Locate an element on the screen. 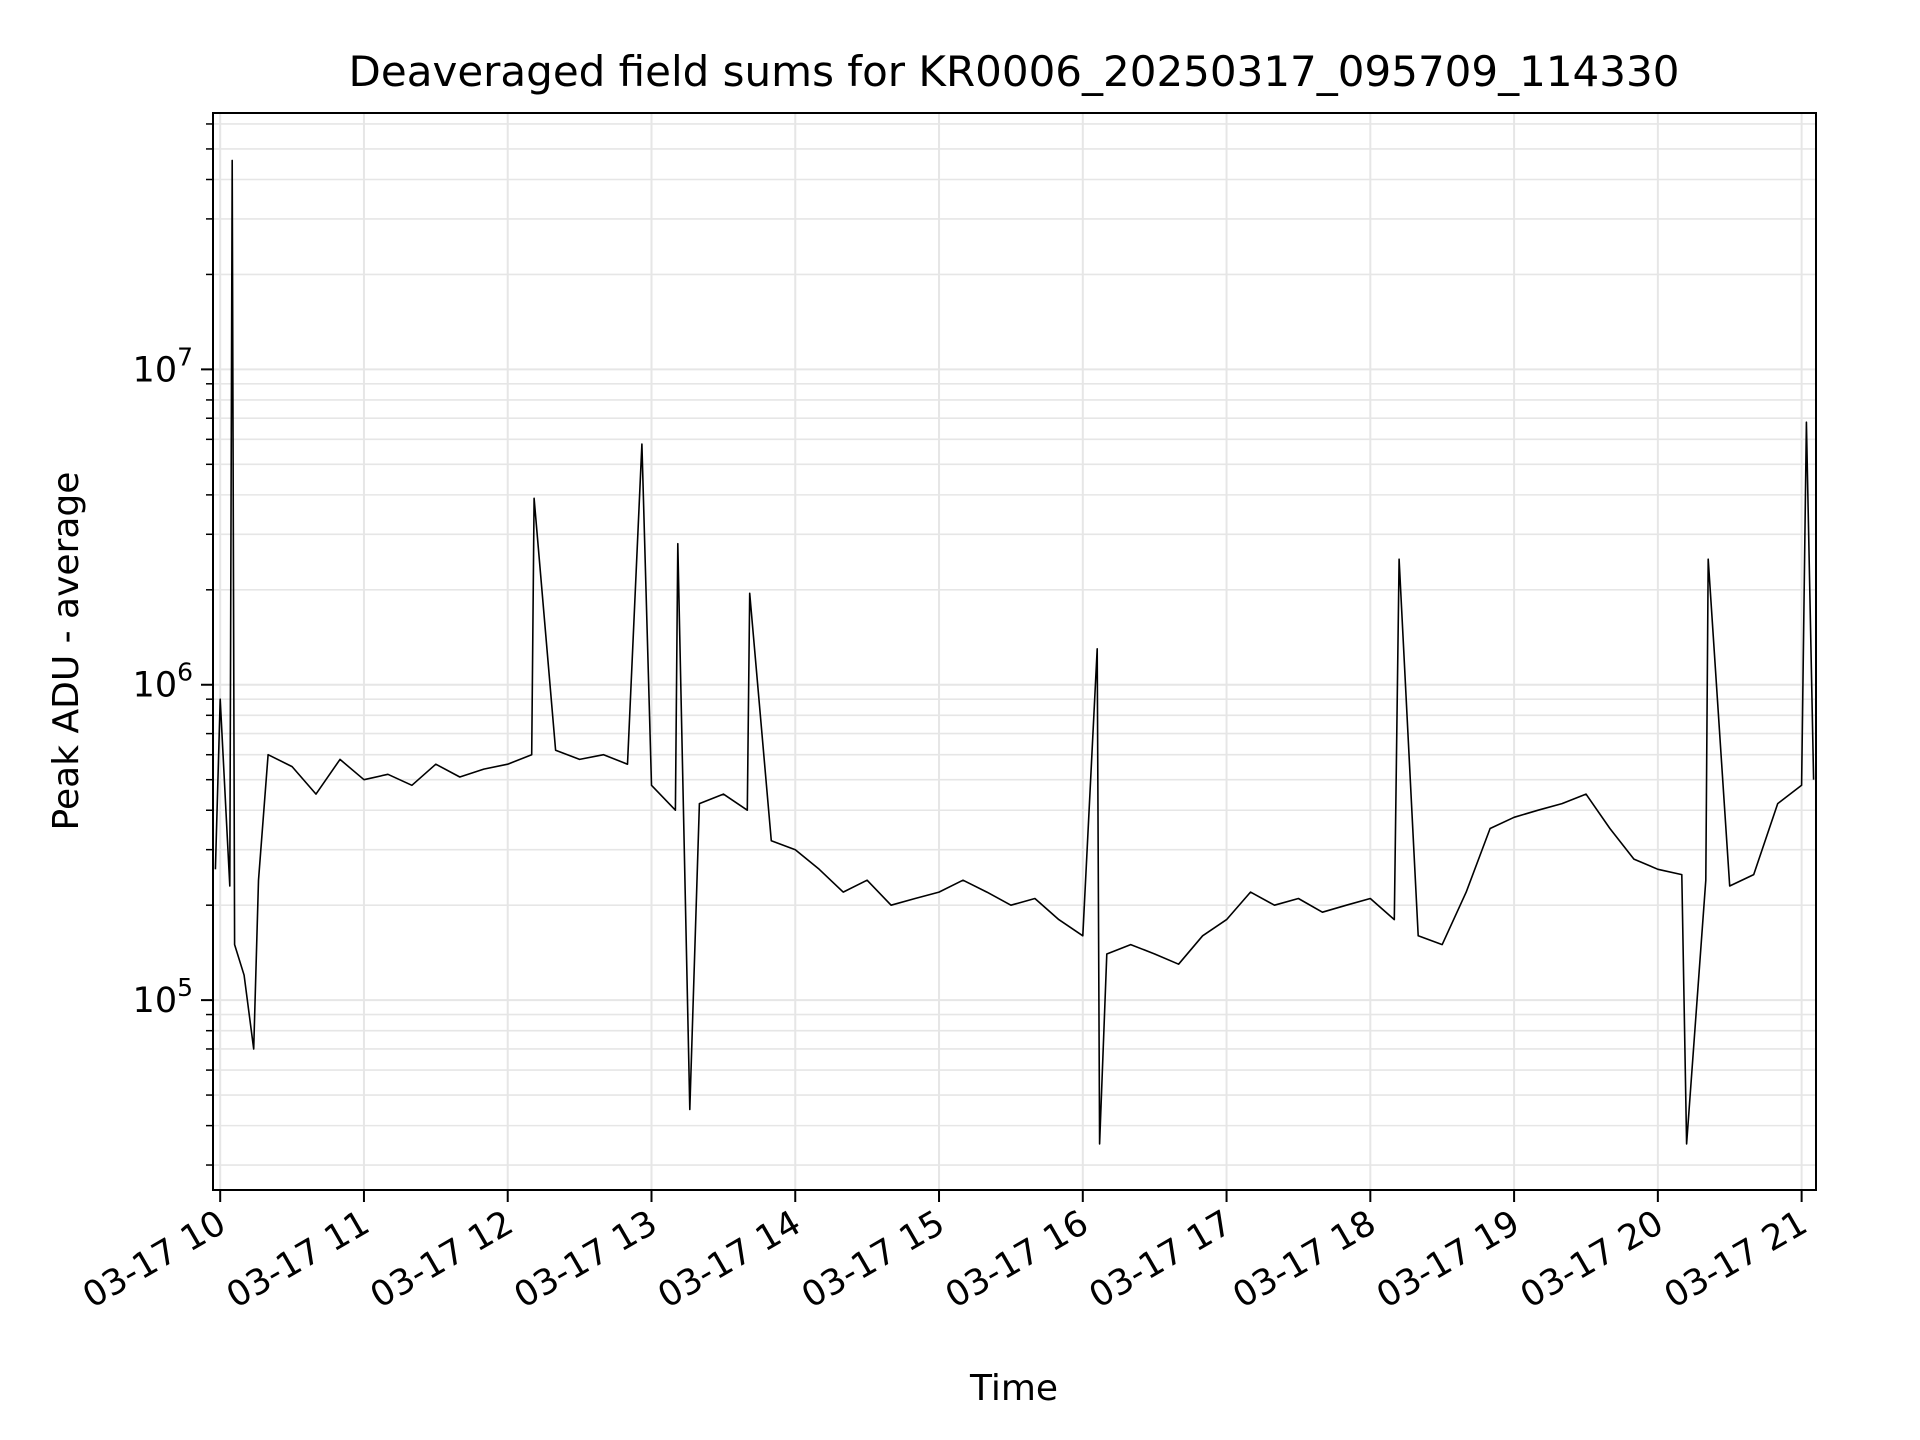  y-tick-label: 10⁶ is located at coordinates (163, 682).